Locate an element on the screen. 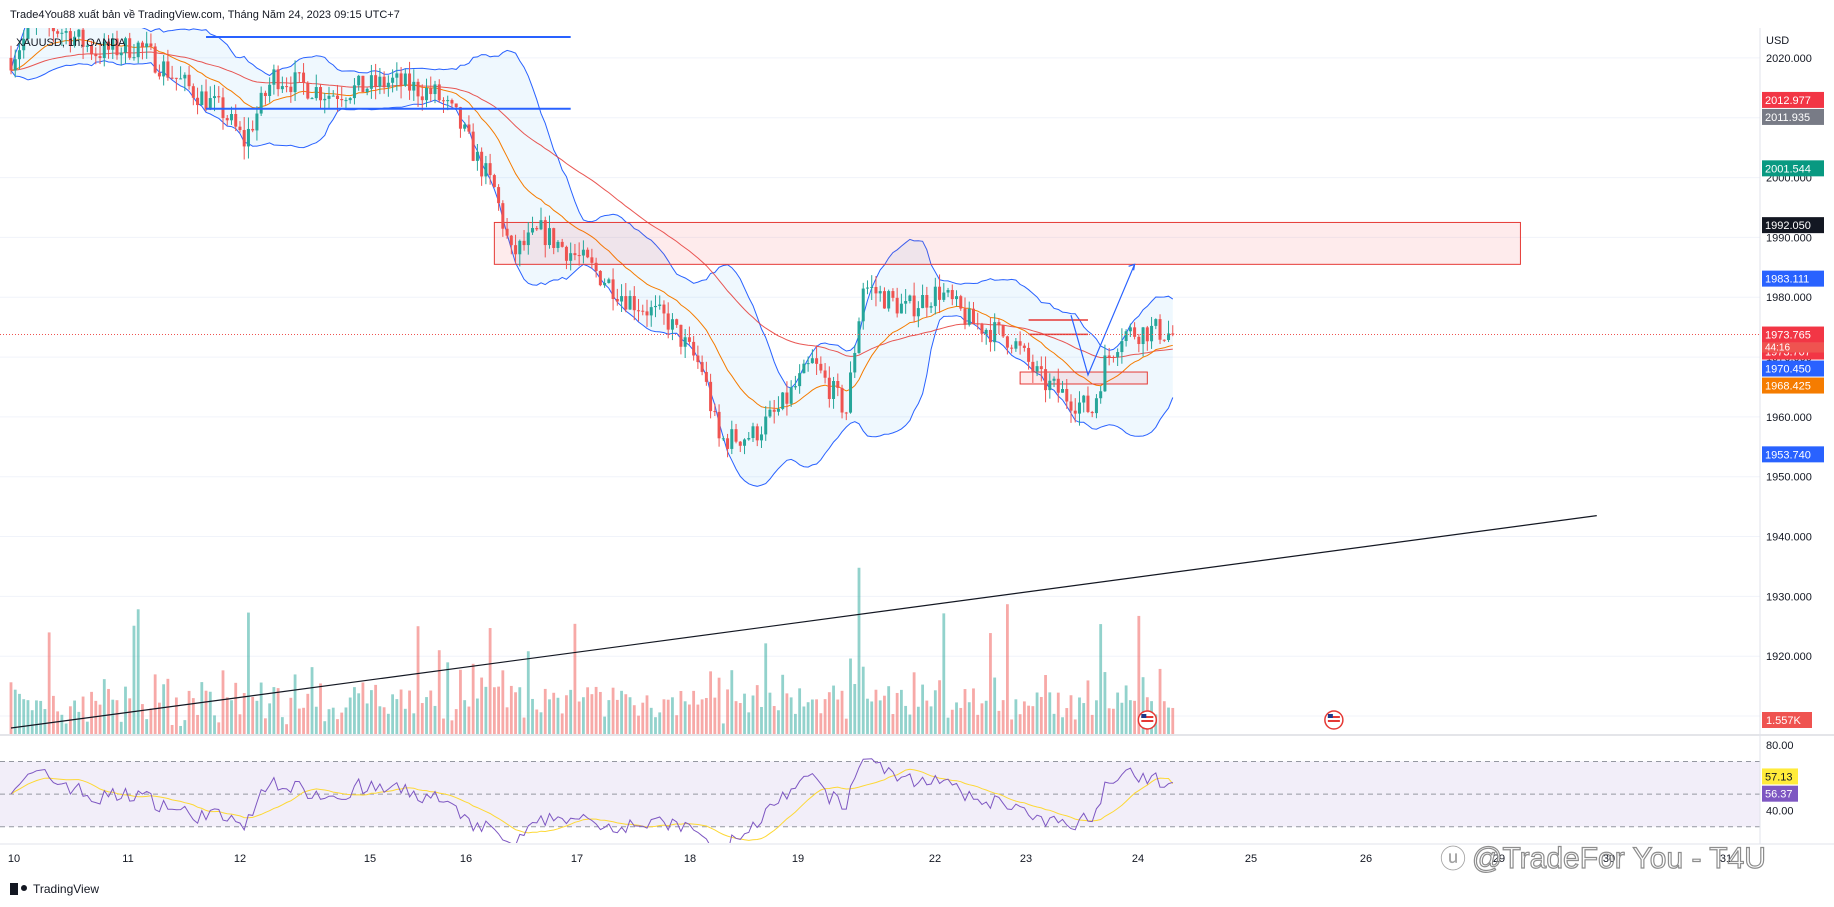  watermark: ⓤ @TradeFor You - T4U is located at coordinates (1603, 858).